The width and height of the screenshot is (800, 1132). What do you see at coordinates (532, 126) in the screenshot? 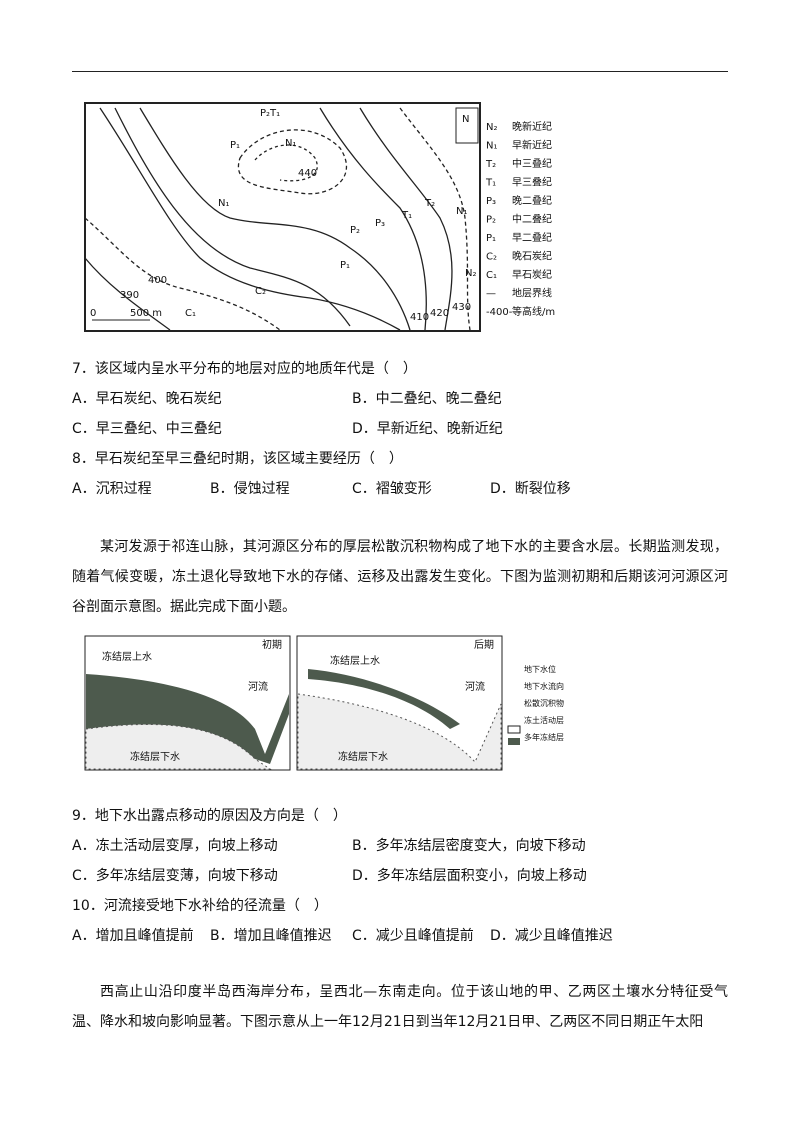
I see `legend-name: 晚新近纪` at bounding box center [532, 126].